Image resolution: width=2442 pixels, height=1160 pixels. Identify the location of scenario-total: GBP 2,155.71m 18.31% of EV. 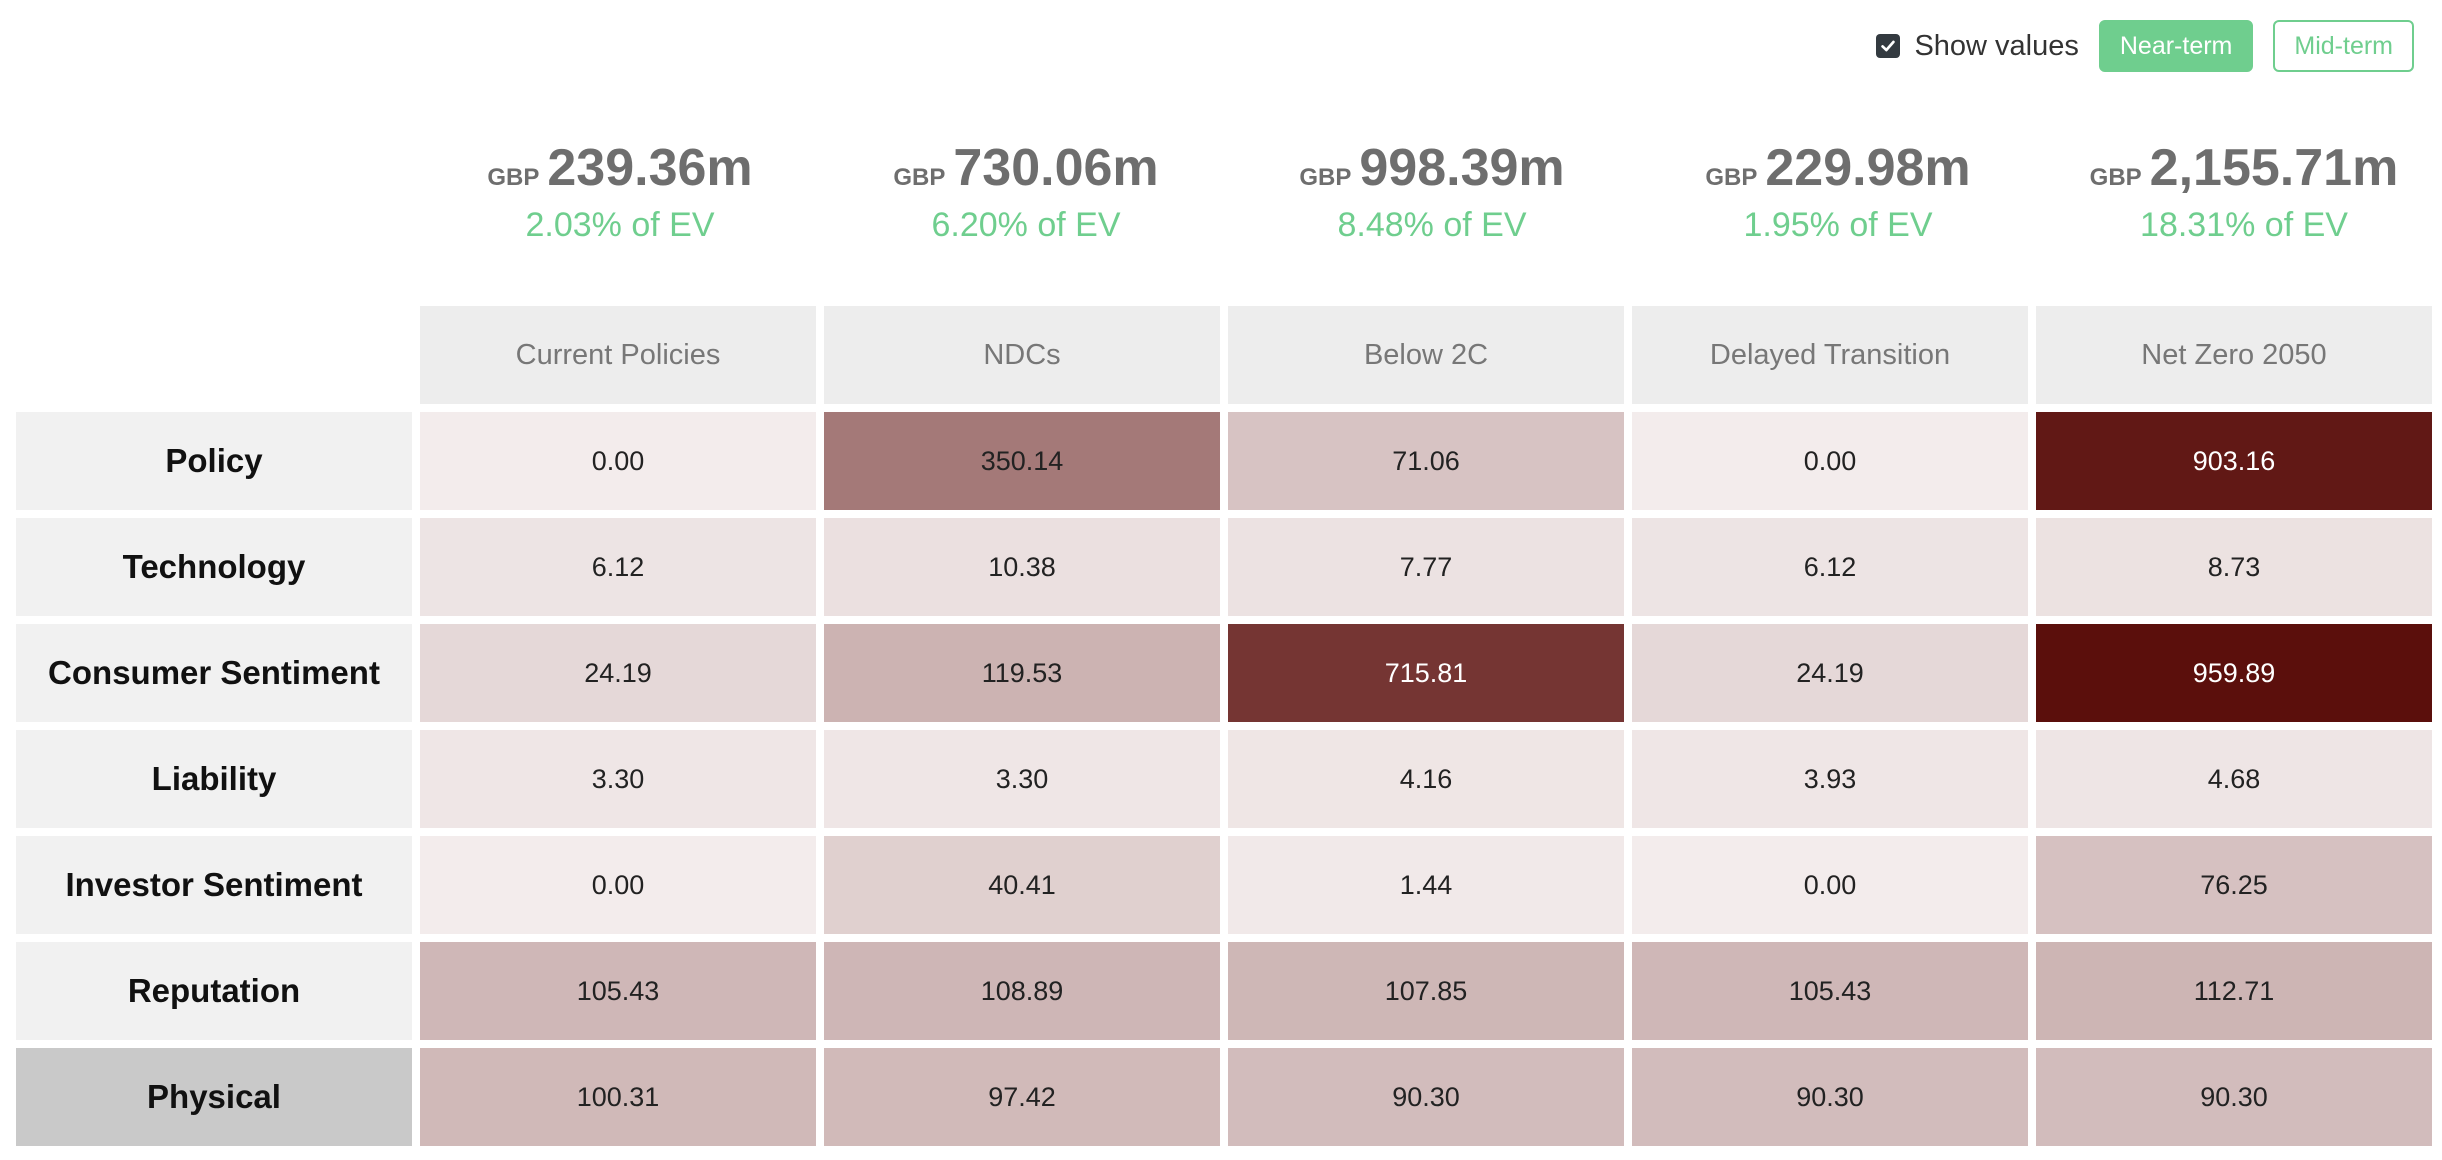
(2242, 193).